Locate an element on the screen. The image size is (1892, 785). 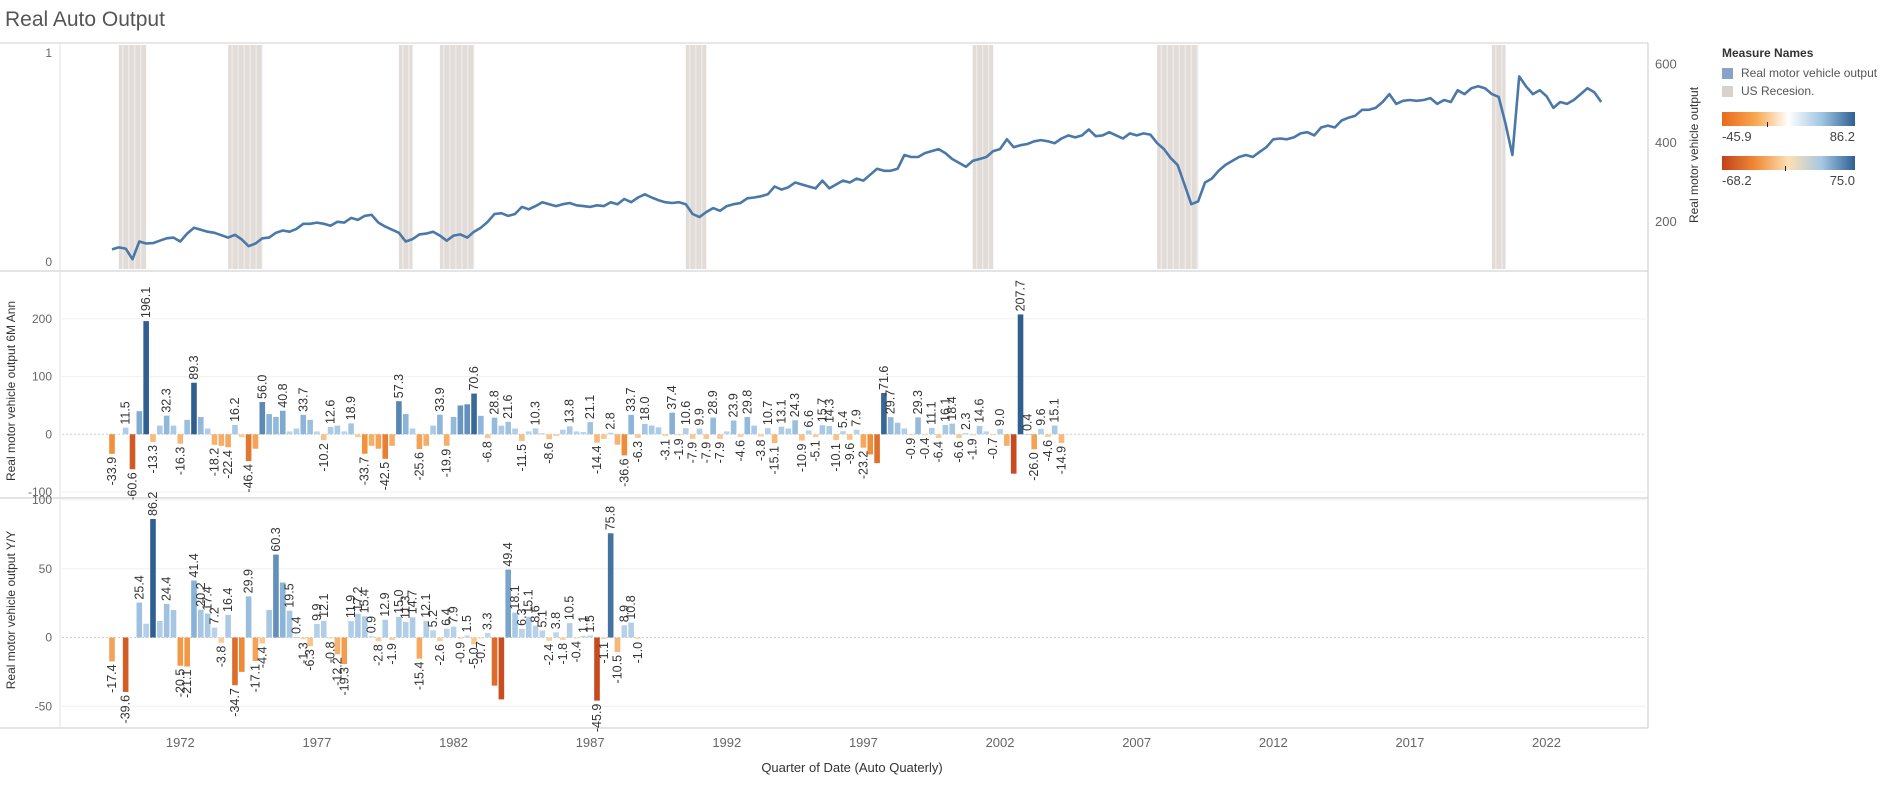
bar-label-6m: 11.1 is located at coordinates (932, 412).